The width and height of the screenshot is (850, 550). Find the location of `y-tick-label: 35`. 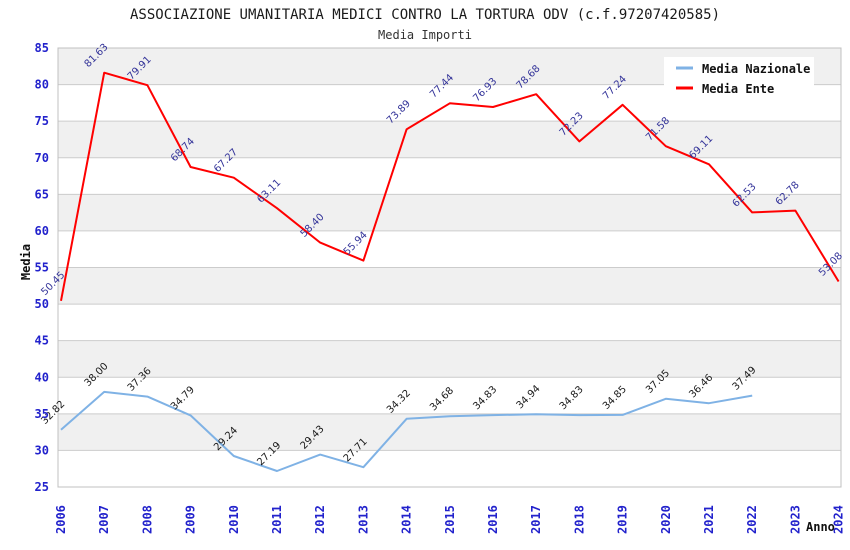

y-tick-label: 35 is located at coordinates (42, 414).